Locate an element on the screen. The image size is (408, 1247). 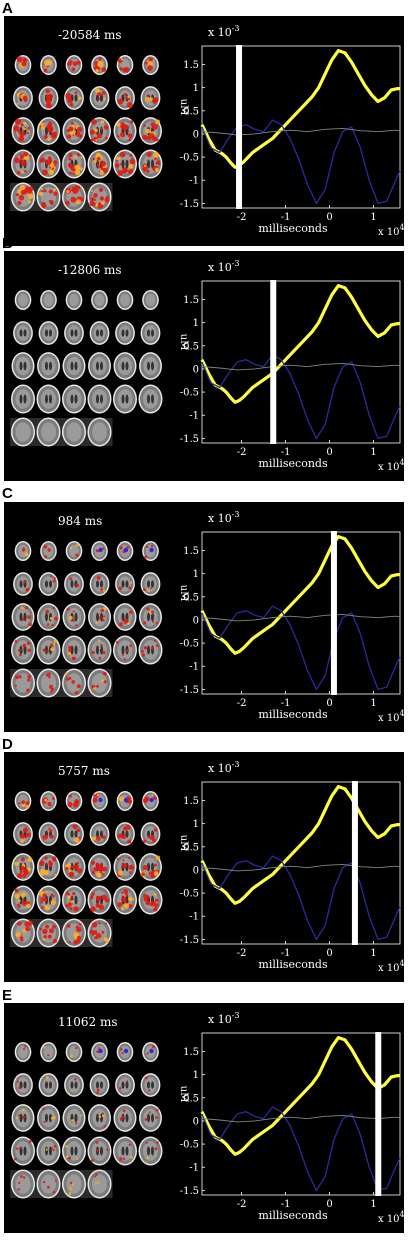
brain-slice-grid is located at coordinates (86, 869).